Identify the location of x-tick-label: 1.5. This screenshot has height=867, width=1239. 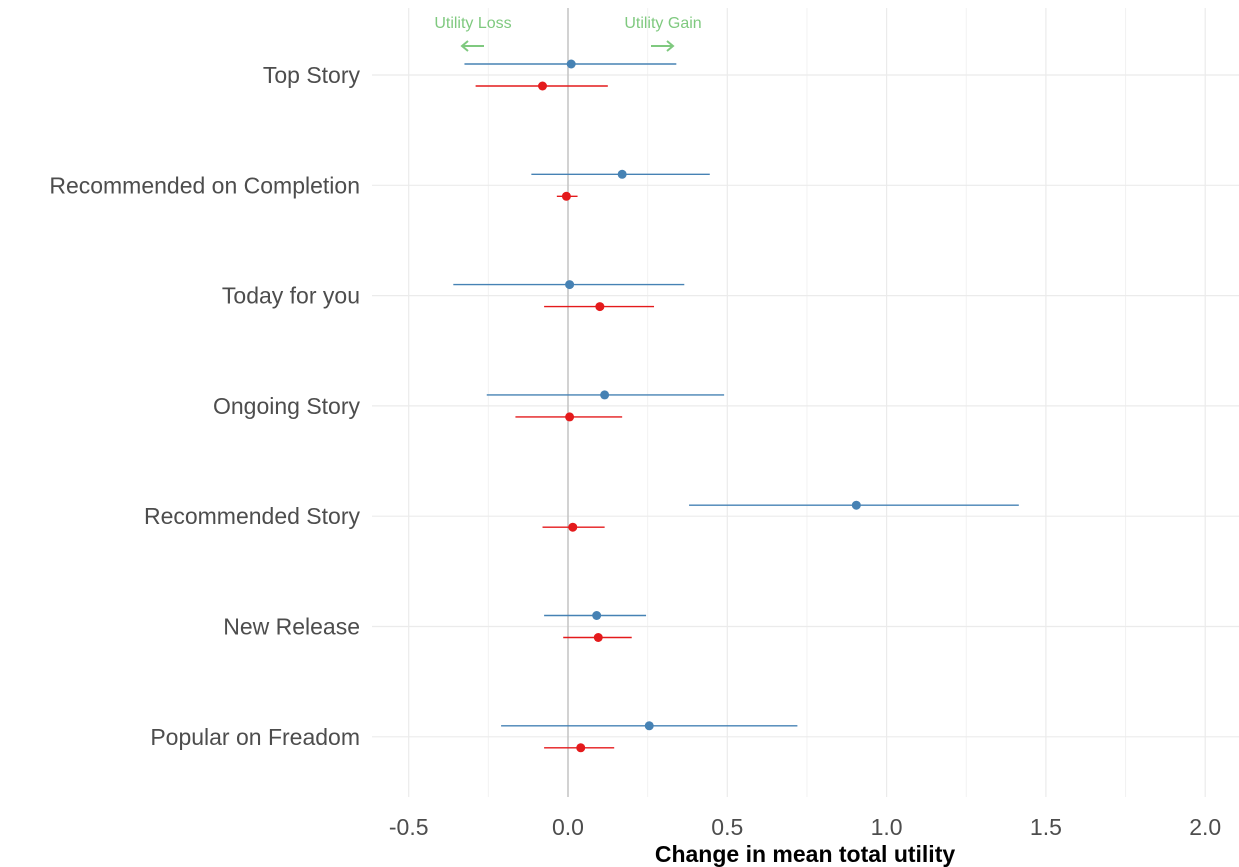
(1046, 827).